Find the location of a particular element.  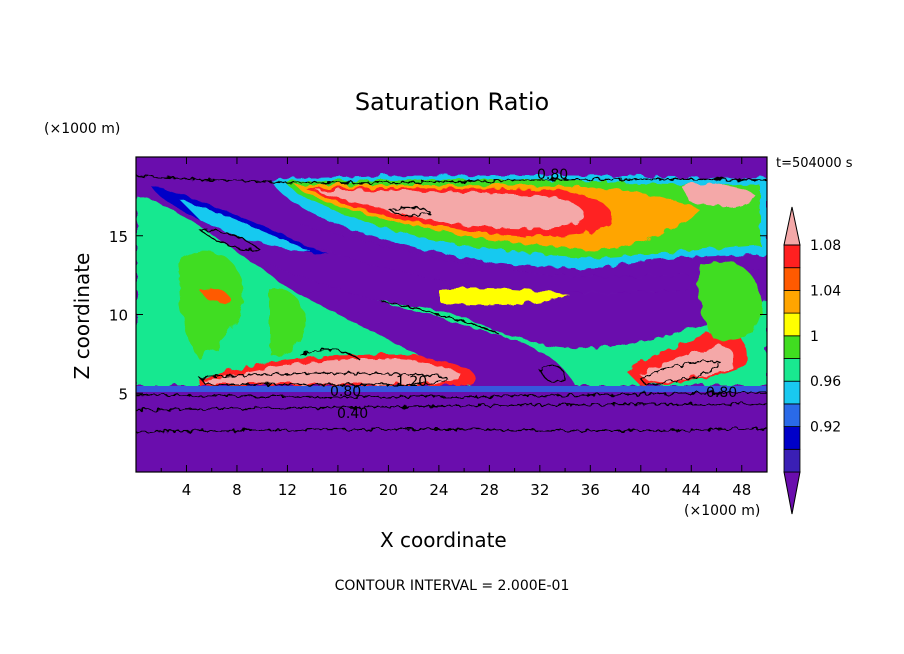

x-tick-label: 4 is located at coordinates (187, 490).